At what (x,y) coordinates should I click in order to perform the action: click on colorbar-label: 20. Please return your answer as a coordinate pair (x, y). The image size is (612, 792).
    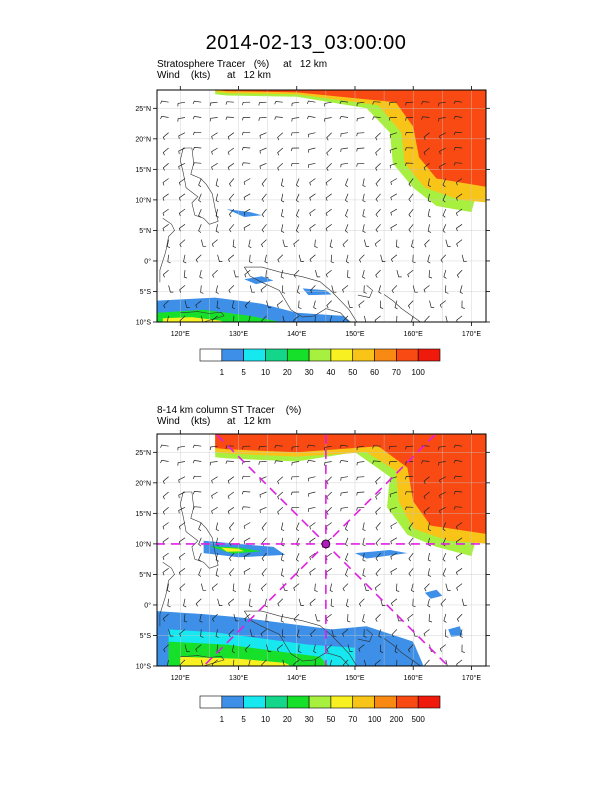
    Looking at the image, I should click on (287, 719).